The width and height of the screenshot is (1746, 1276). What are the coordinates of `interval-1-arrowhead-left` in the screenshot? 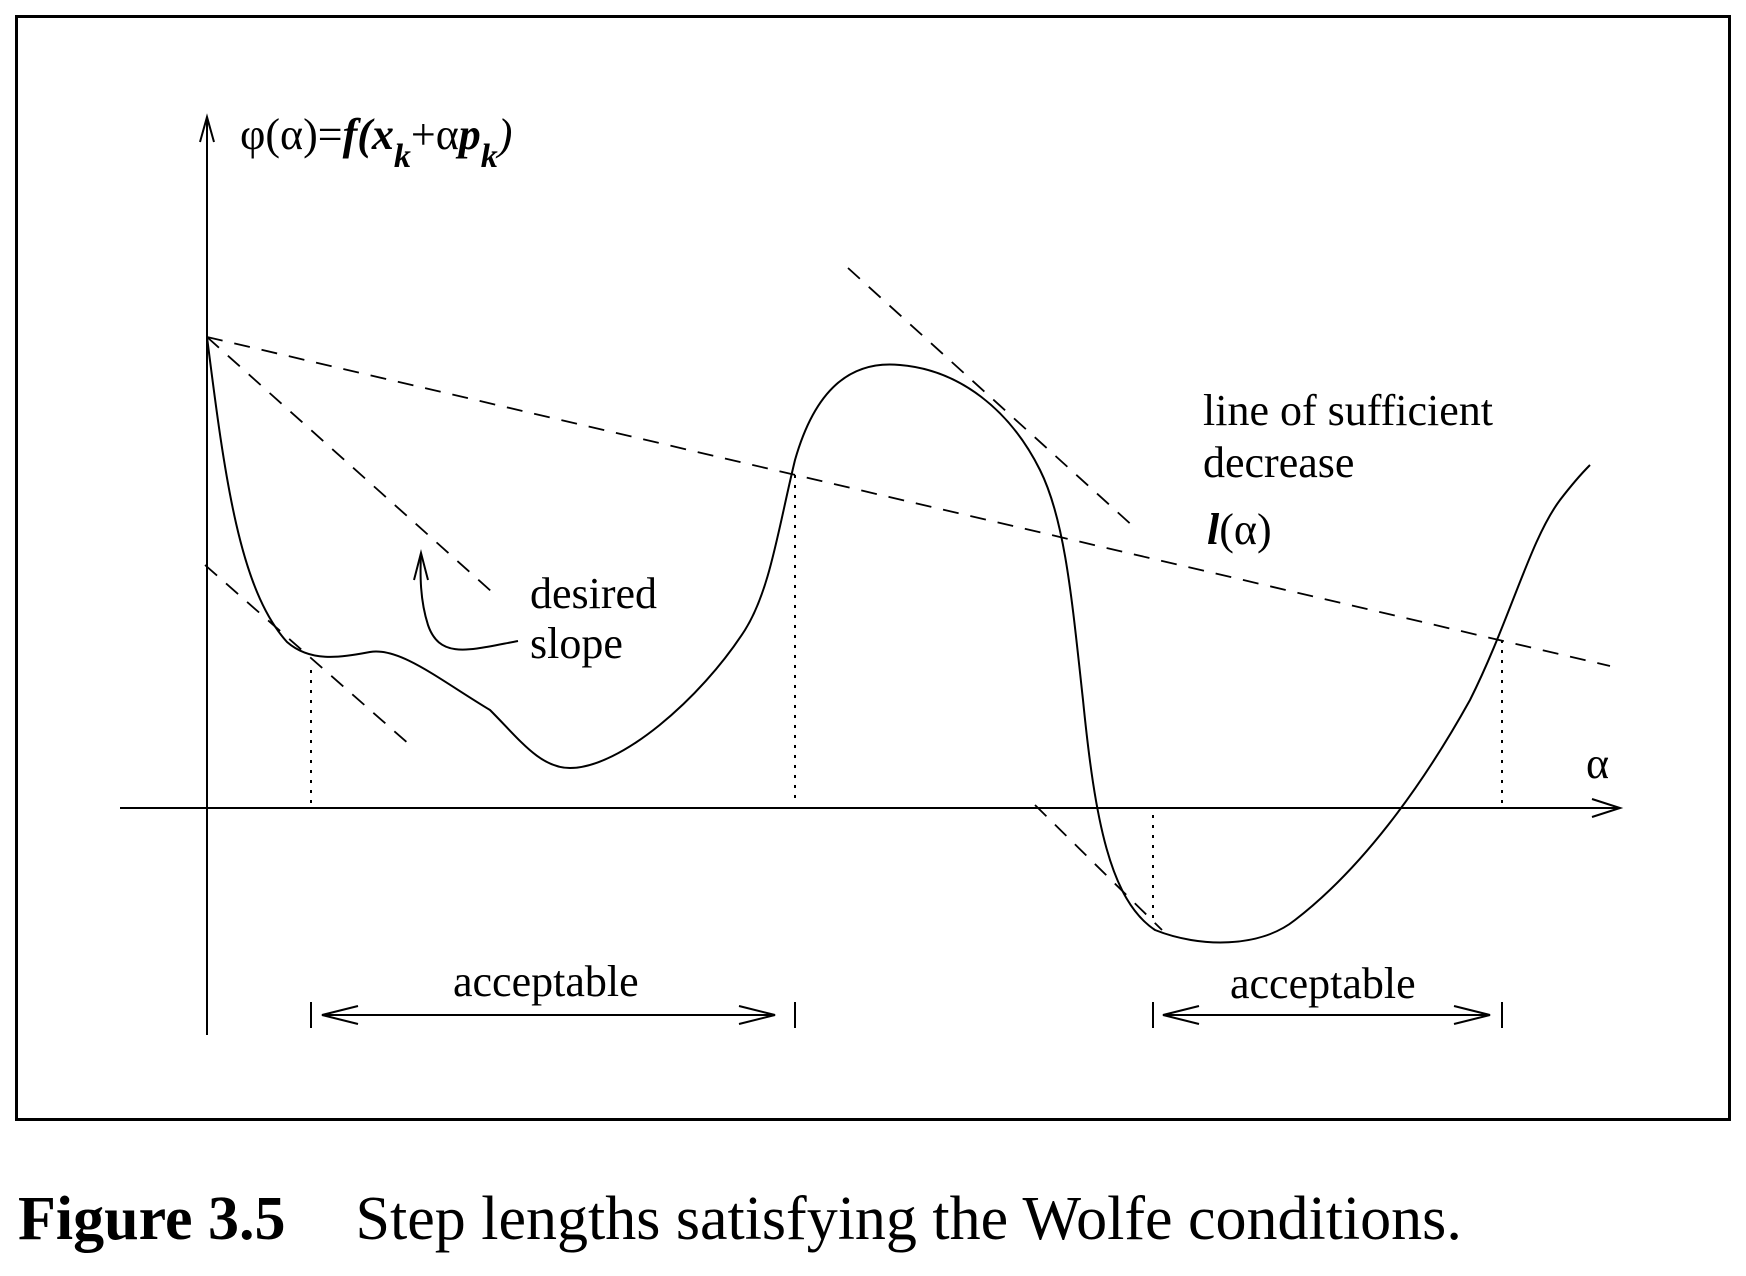 It's located at (340, 1015).